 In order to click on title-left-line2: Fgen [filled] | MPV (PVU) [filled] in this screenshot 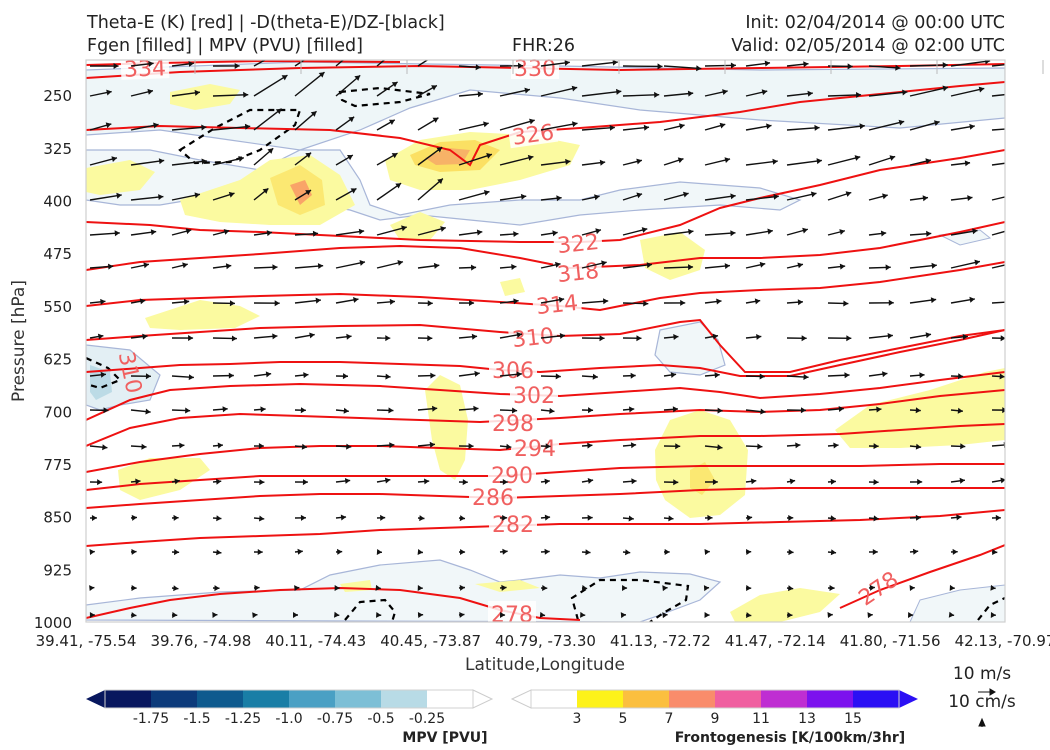, I will do `click(225, 46)`.